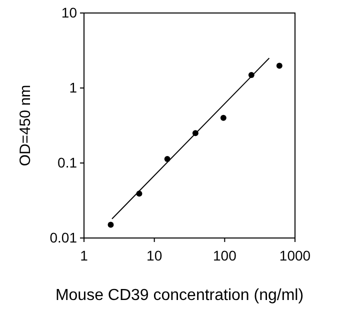 This screenshot has width=361, height=314. I want to click on y-tick-label: 1, so click(73, 87).